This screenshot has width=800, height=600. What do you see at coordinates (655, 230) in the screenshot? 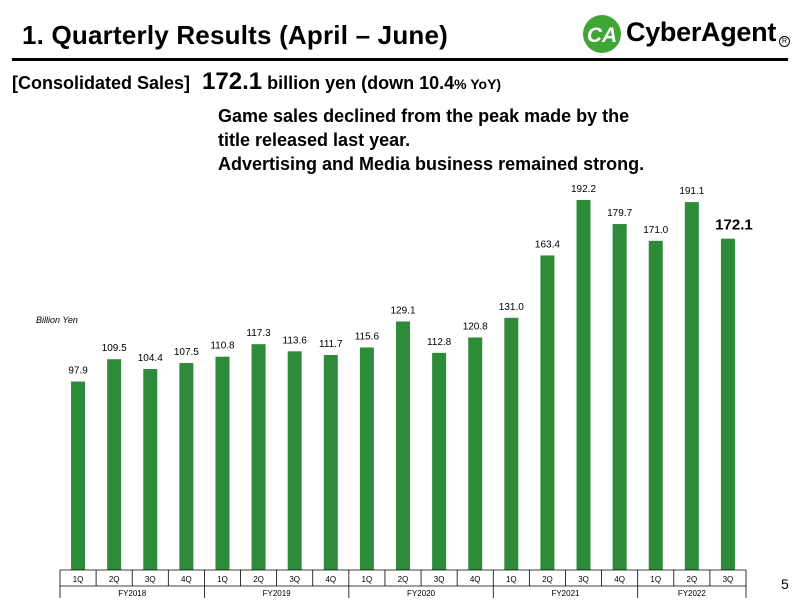
I see `data-label: 171.0` at bounding box center [655, 230].